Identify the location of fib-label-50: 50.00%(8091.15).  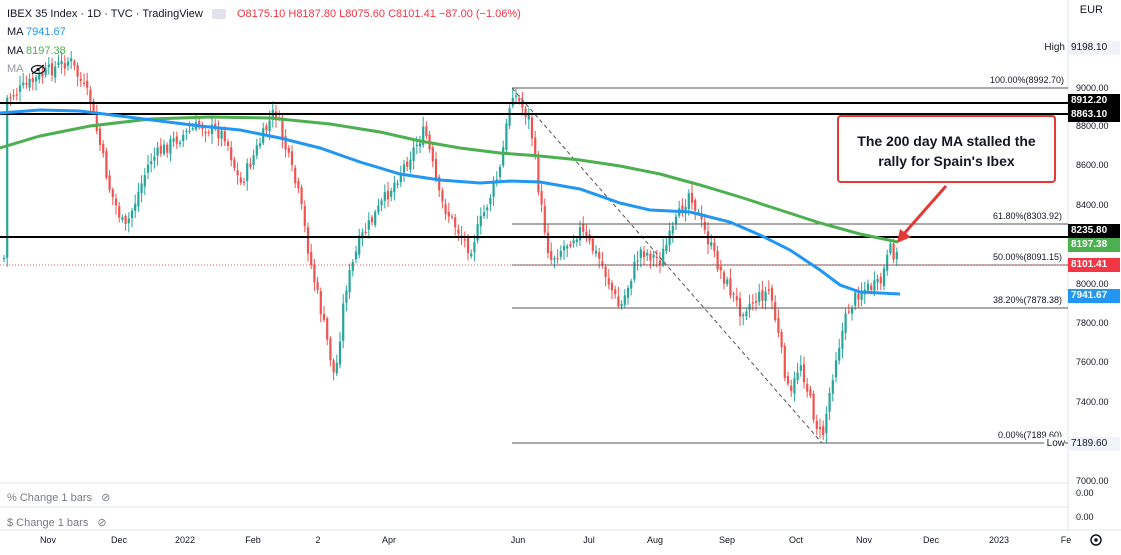
(1027, 257).